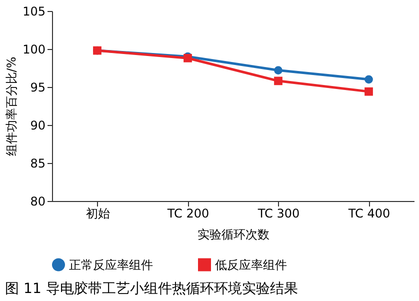 Image resolution: width=419 pixels, height=301 pixels. I want to click on x-tick-label: TC 400, so click(368, 213).